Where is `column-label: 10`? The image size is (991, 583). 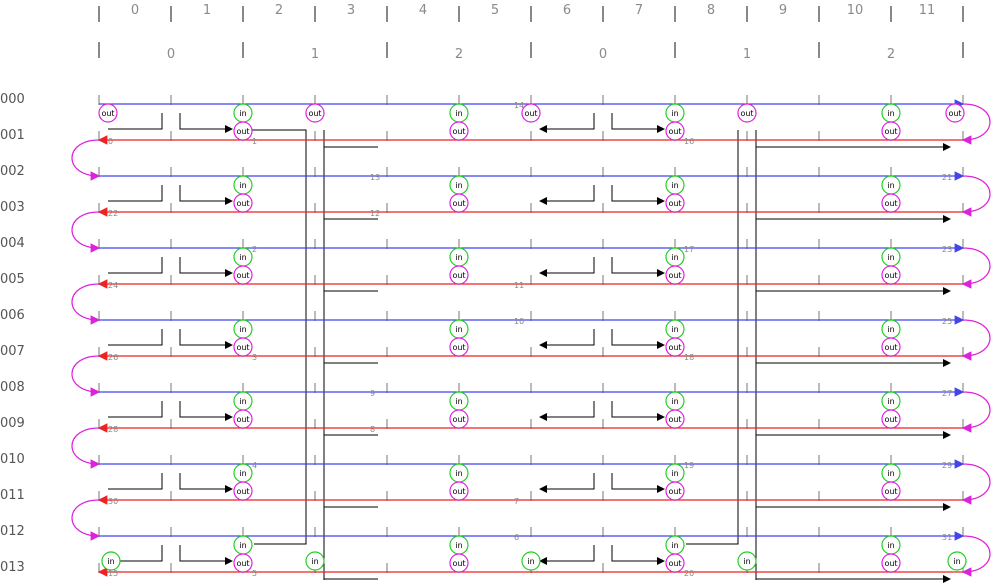
column-label: 10 is located at coordinates (855, 10).